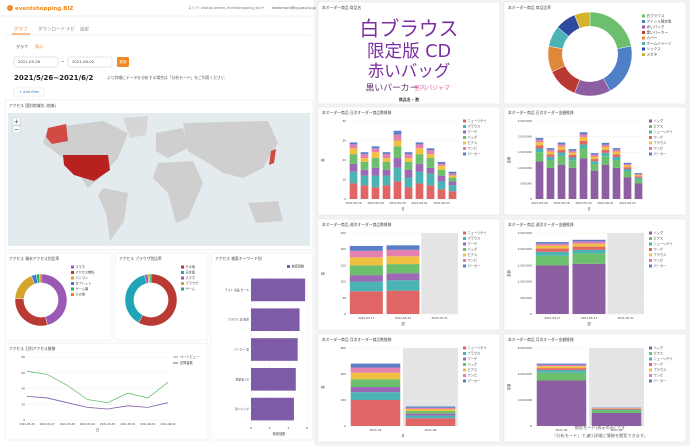 This screenshot has width=690, height=446. Describe the element at coordinates (140, 258) in the screenshot. I see `panel-title: アクセス ブラウザ別比率` at that location.